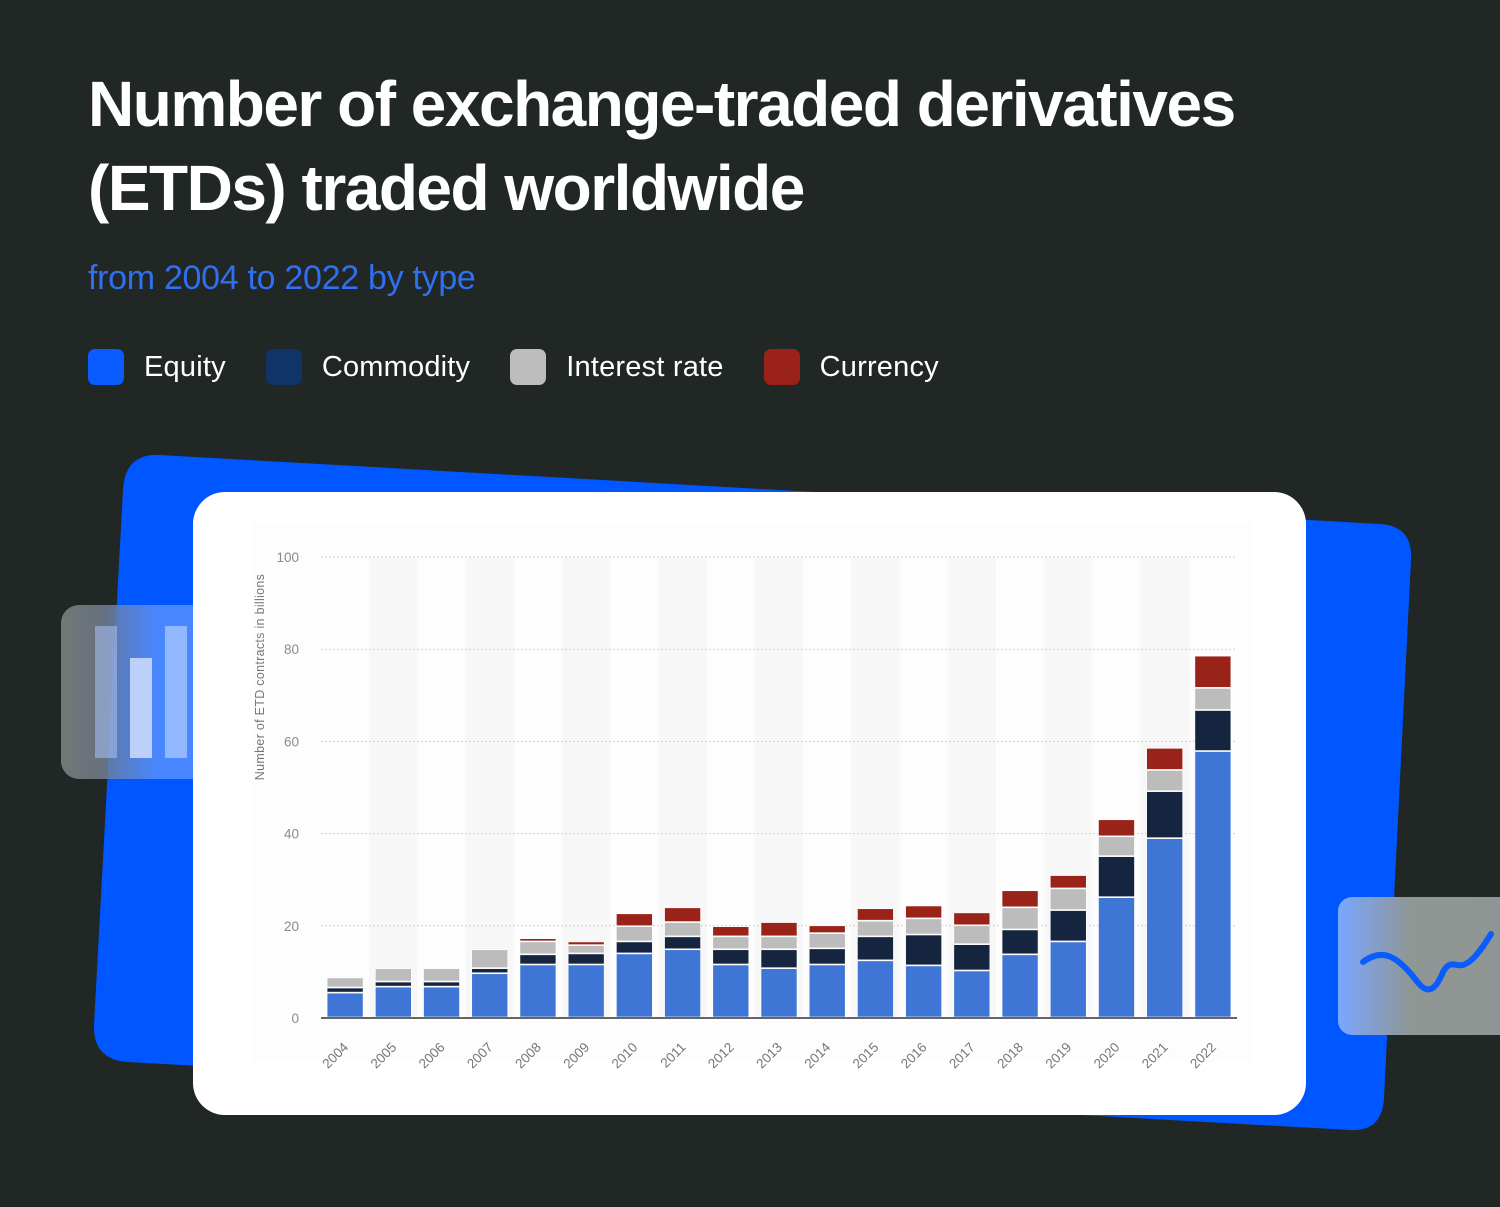  Describe the element at coordinates (962, 1056) in the screenshot. I see `x-tick-label: 2017` at that location.